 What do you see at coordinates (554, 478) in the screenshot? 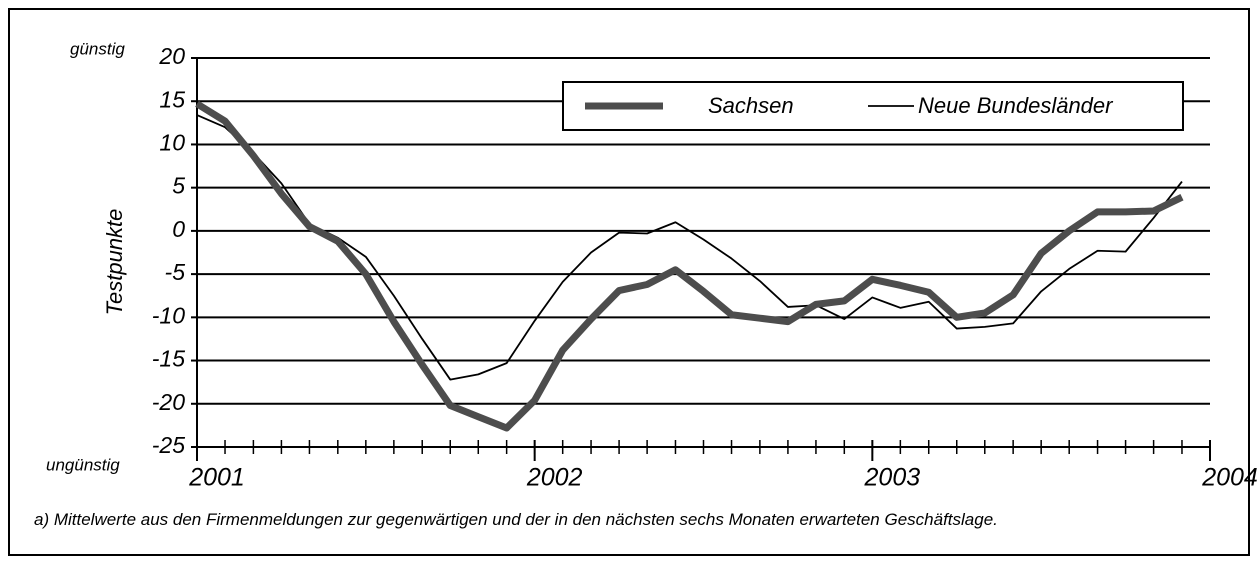
I see `x-tick-label: 2002` at bounding box center [554, 478].